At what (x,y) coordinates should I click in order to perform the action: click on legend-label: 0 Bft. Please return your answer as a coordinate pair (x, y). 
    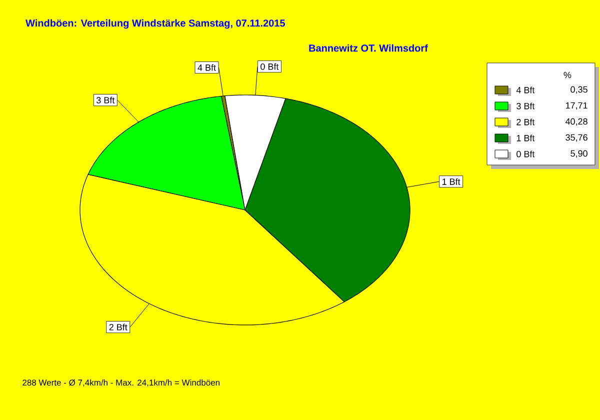
    Looking at the image, I should click on (525, 154).